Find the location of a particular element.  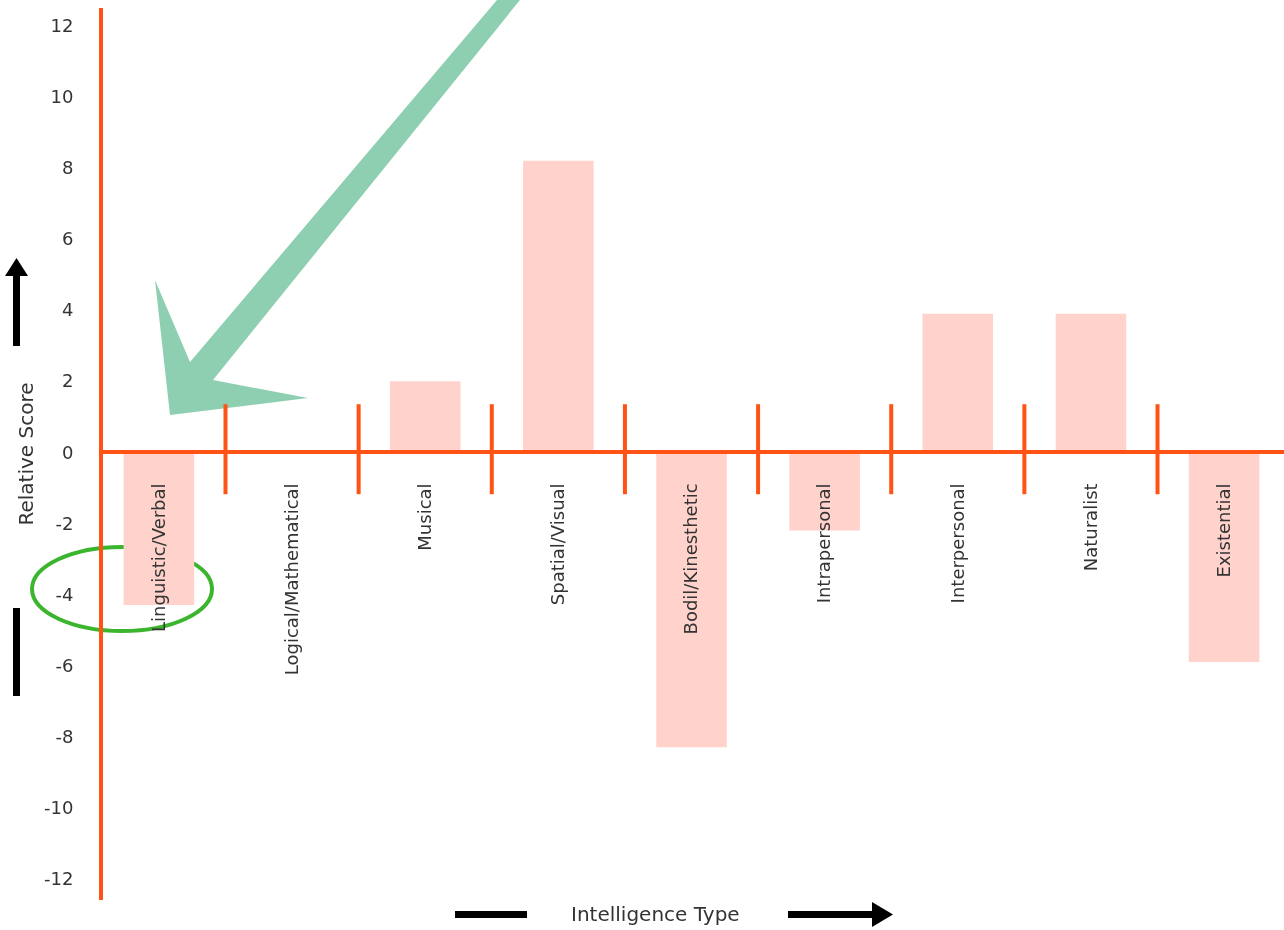

y-tick-label: 4 is located at coordinates (67, 310).